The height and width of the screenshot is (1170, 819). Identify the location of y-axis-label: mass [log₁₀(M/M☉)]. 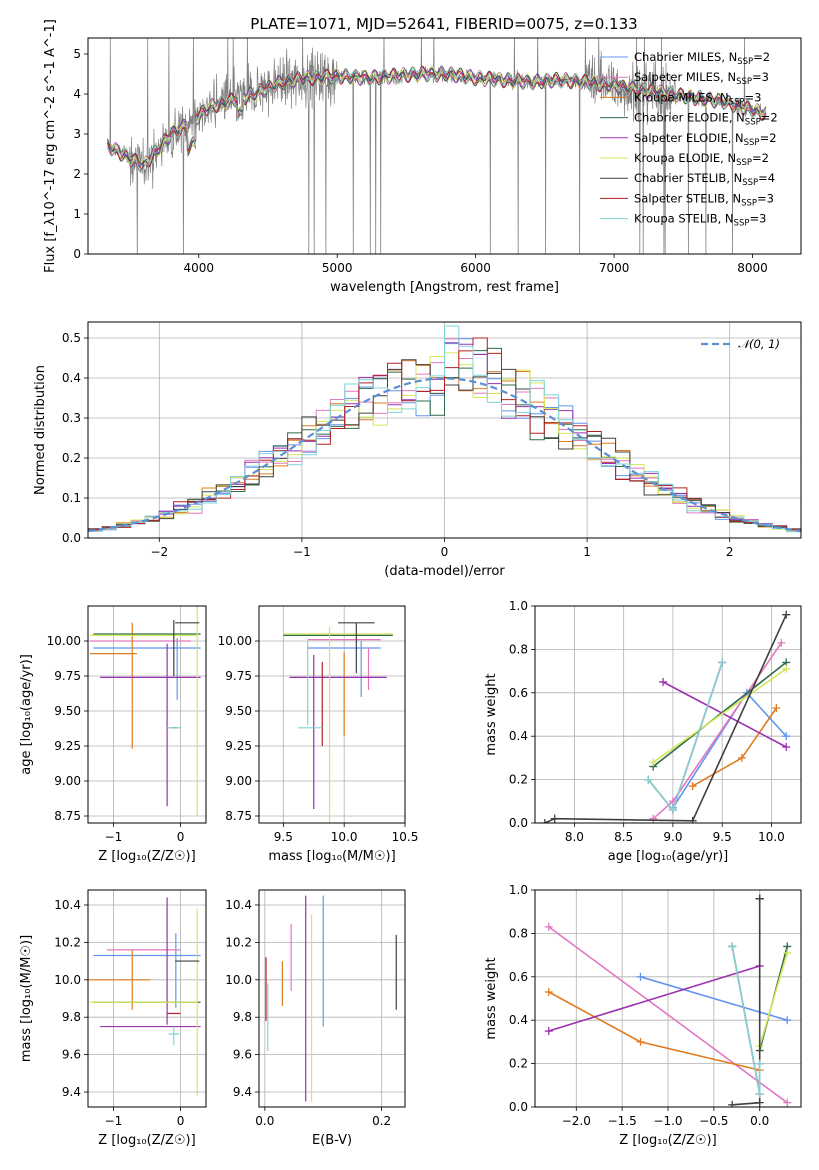
(26, 998).